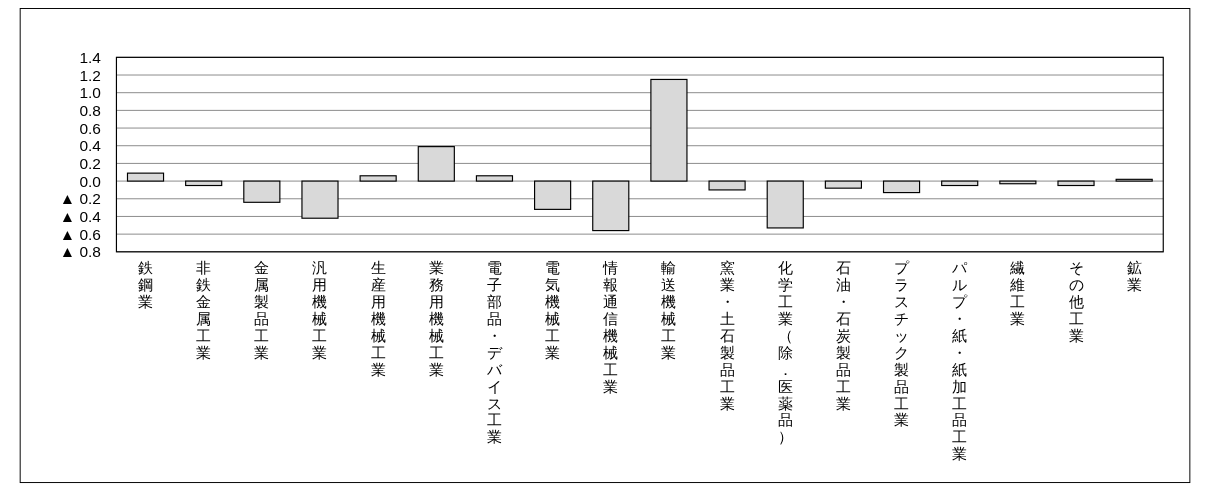 The width and height of the screenshot is (1211, 492). What do you see at coordinates (90, 146) in the screenshot?
I see `y-tick-label: 0.4` at bounding box center [90, 146].